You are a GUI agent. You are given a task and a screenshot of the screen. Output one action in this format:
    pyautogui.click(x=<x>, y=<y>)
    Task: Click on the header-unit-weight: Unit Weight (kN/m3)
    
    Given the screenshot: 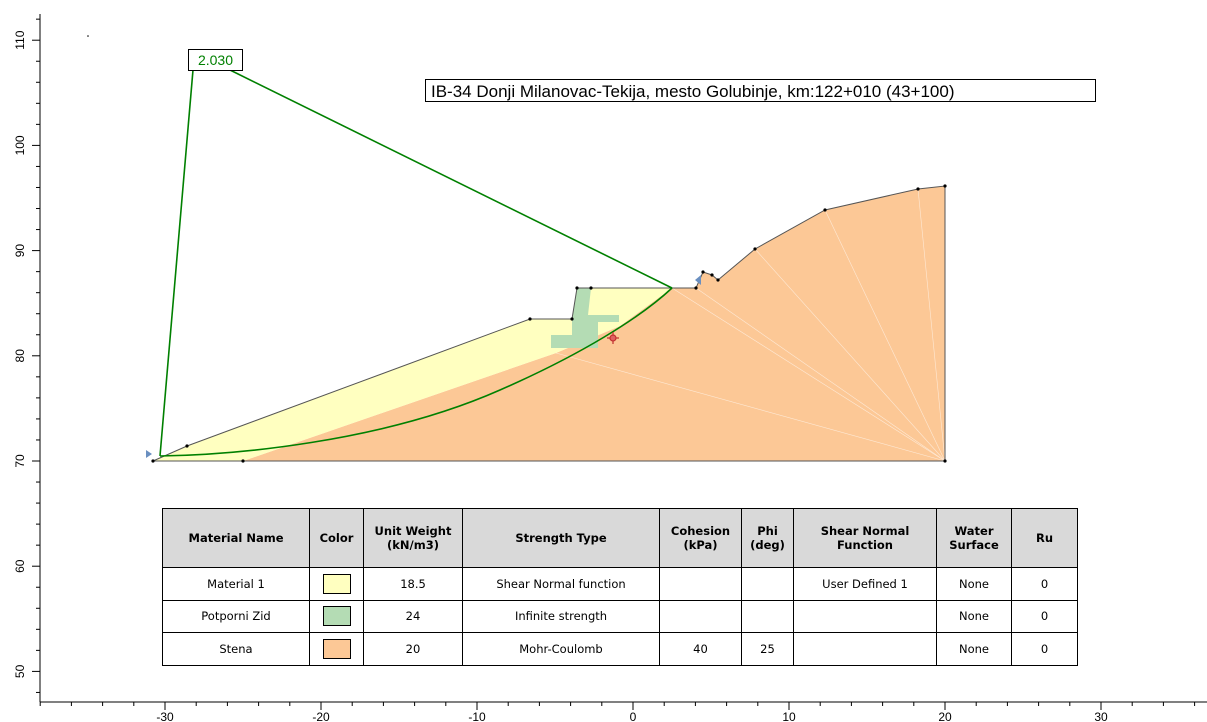 What is the action you would take?
    pyautogui.click(x=413, y=538)
    